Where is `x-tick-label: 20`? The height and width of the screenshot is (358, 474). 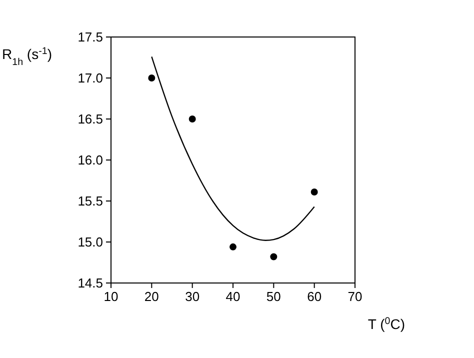 x-tick-label: 20 is located at coordinates (151, 296).